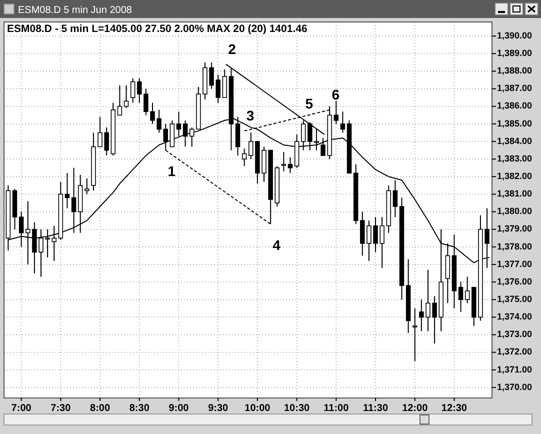 Image resolution: width=541 pixels, height=434 pixels. Describe the element at coordinates (179, 408) in the screenshot. I see `x-tick-label: 9:00` at that location.